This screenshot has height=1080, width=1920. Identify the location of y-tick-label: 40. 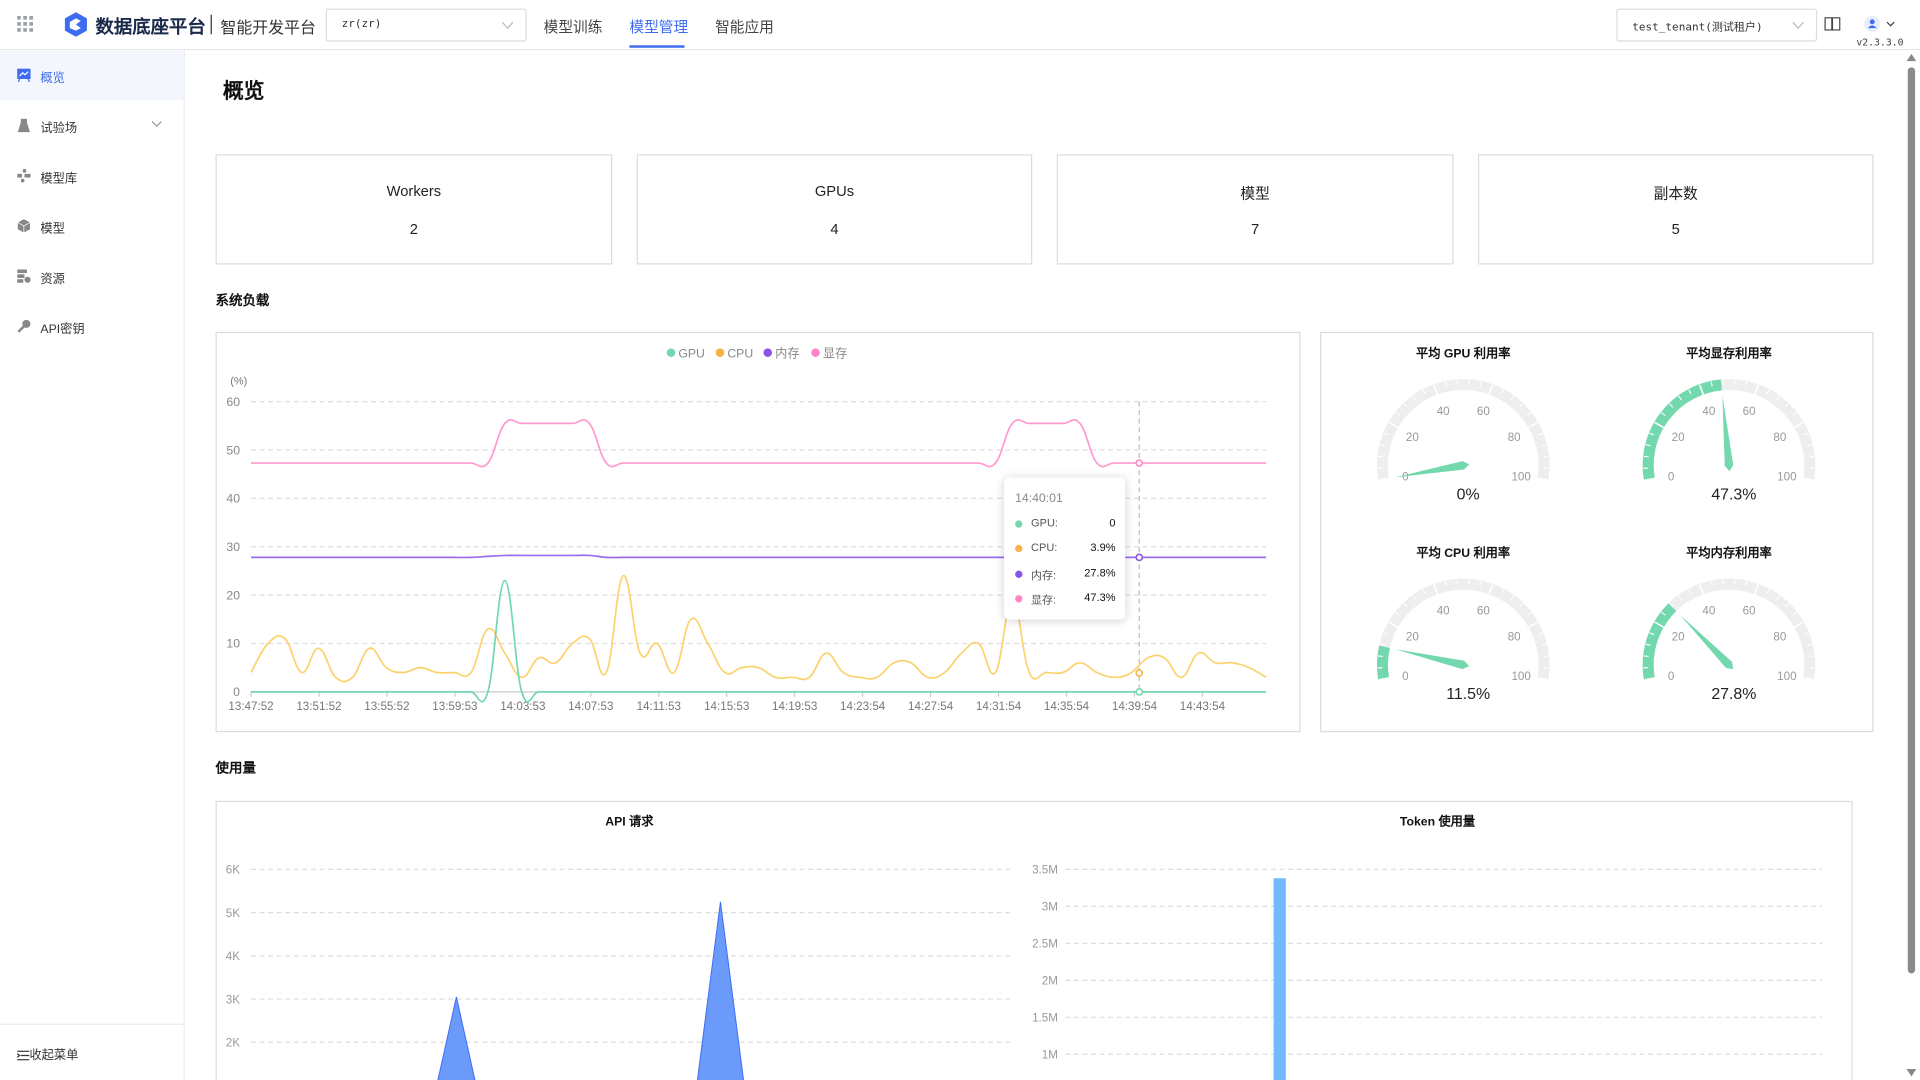
(233, 499).